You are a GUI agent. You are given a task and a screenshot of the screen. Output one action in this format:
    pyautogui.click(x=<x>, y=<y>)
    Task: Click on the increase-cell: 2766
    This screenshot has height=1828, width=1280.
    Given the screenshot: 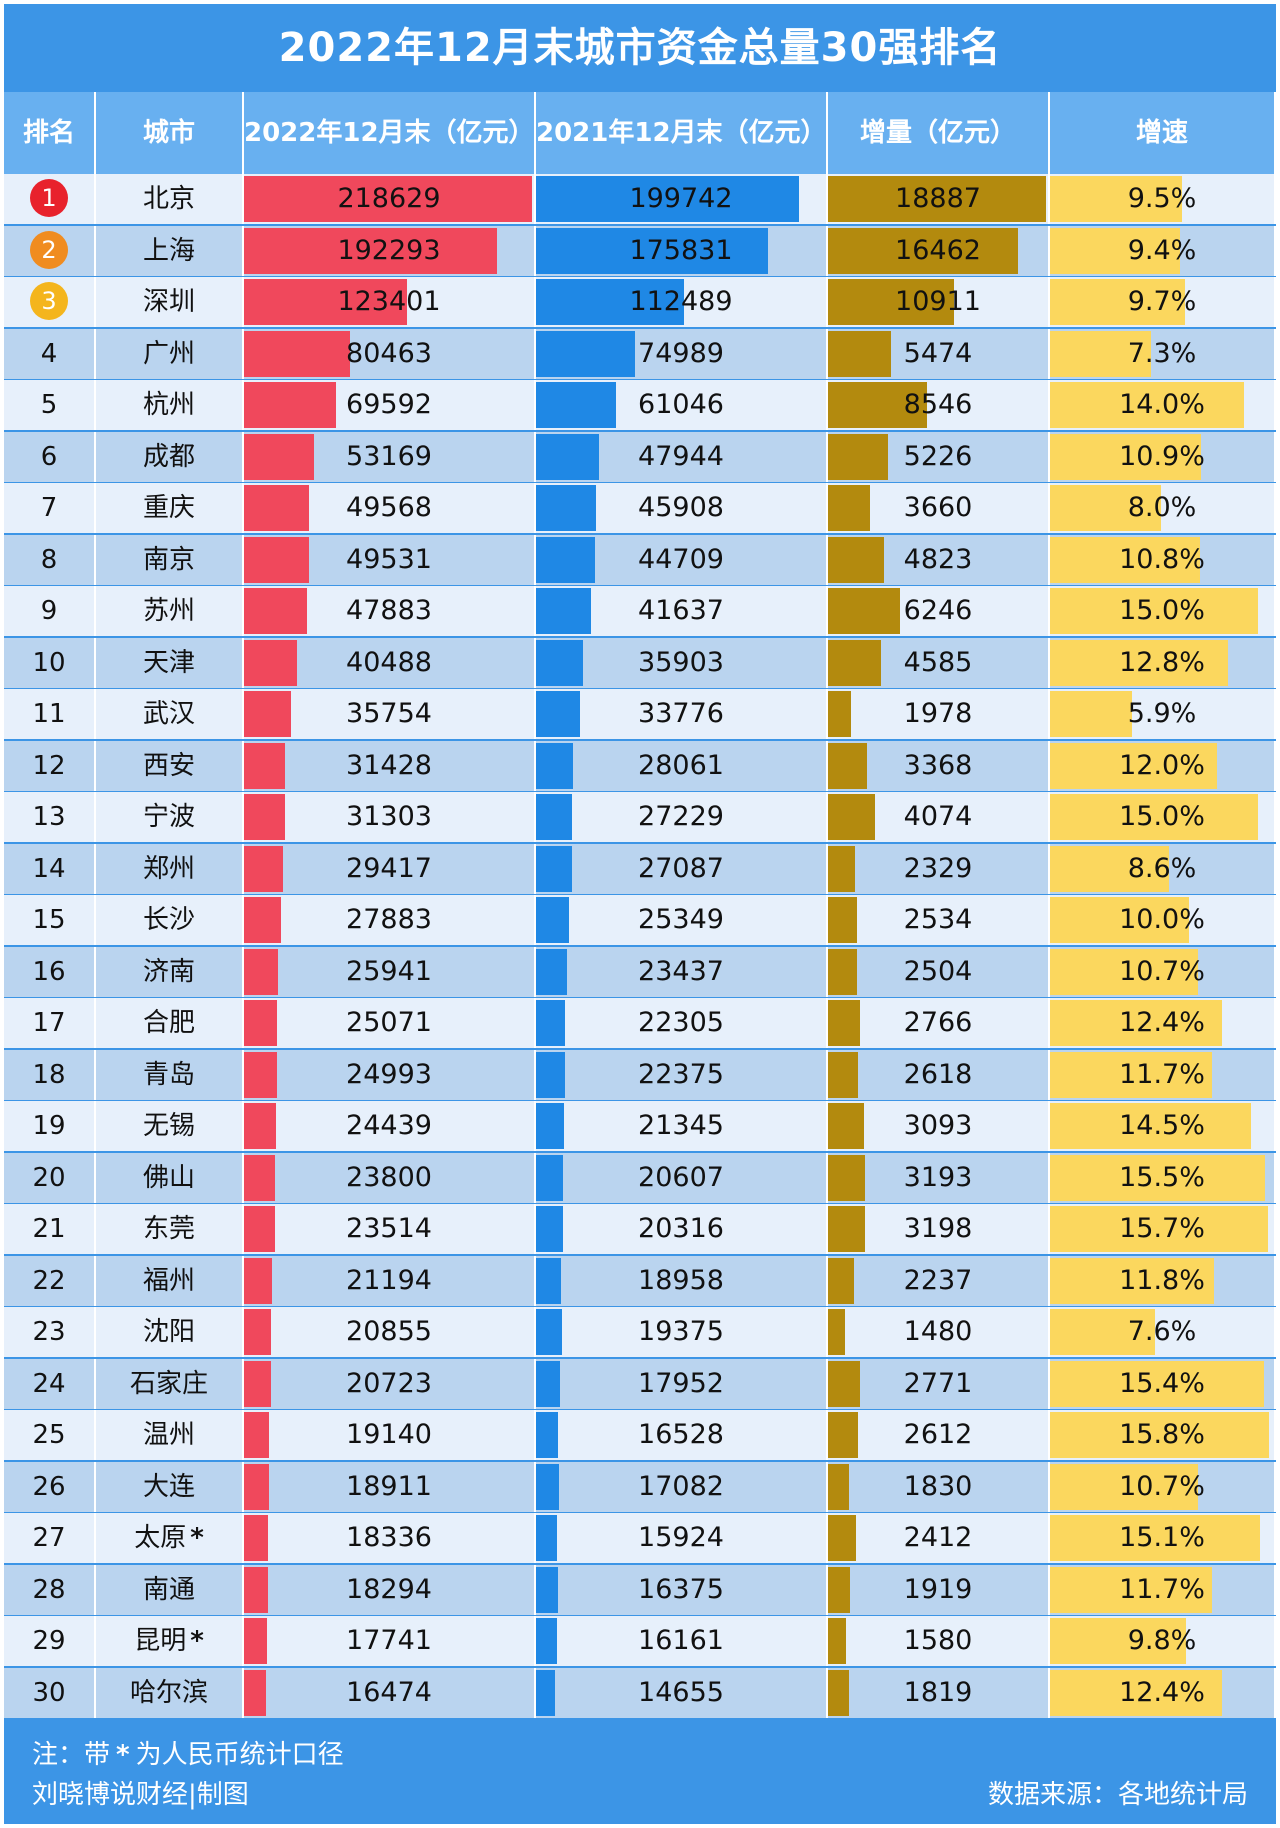 What is the action you would take?
    pyautogui.click(x=939, y=1023)
    